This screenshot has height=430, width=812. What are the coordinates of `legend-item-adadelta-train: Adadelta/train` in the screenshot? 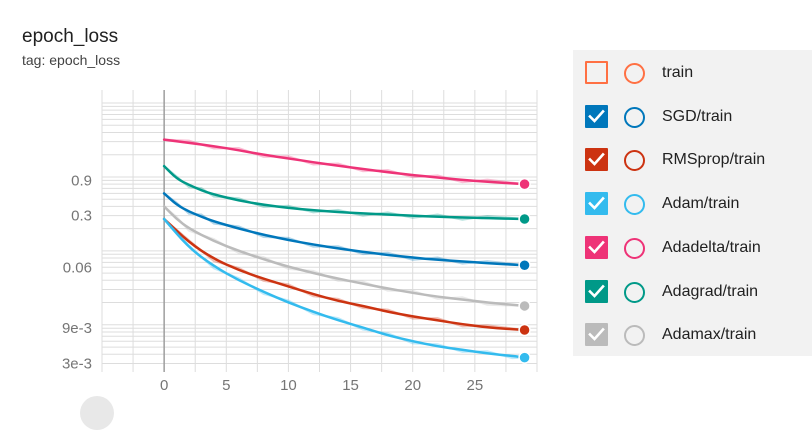 It's located at (692, 248).